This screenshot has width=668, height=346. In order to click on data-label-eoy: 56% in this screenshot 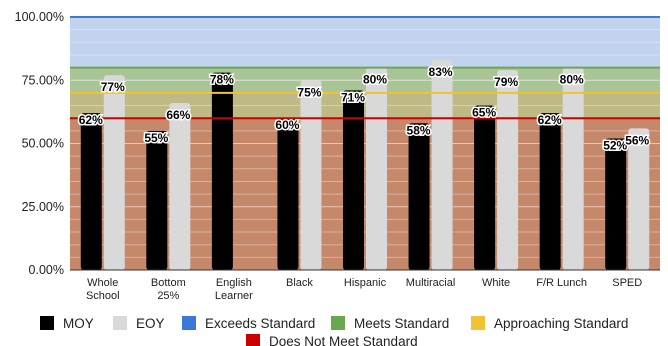, I will do `click(637, 140)`.